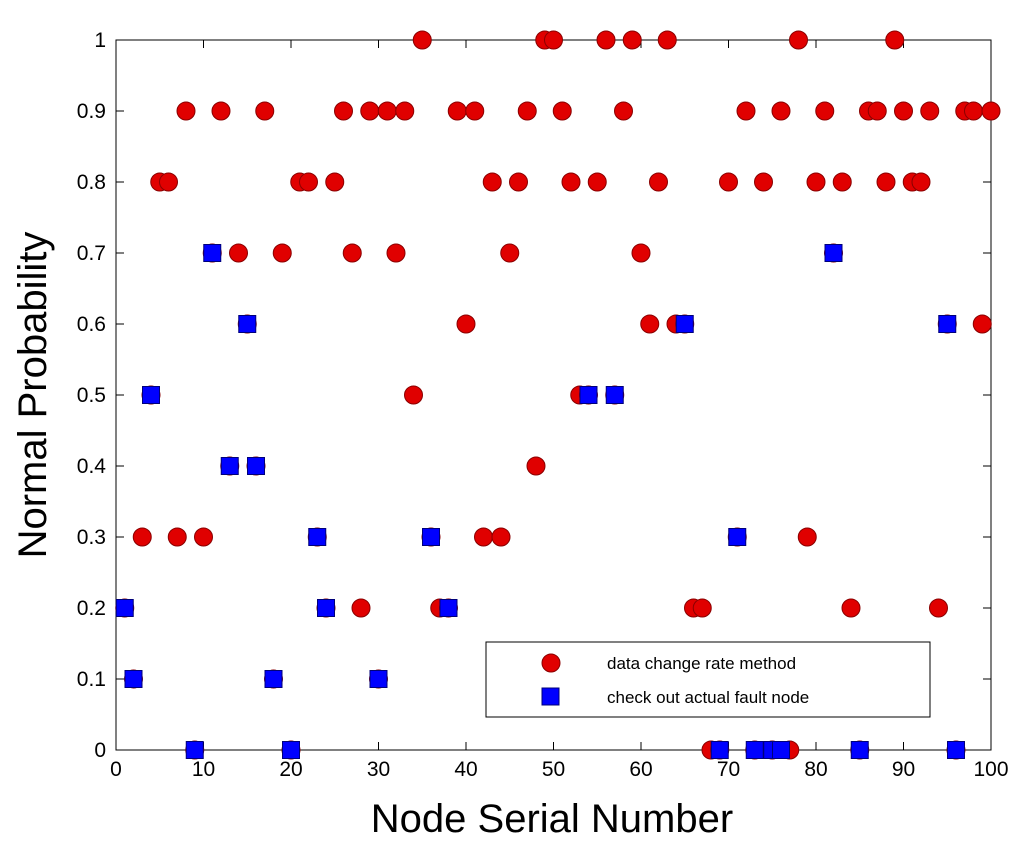 The image size is (1024, 856). What do you see at coordinates (91, 253) in the screenshot?
I see `y-tick-label: 0.7` at bounding box center [91, 253].